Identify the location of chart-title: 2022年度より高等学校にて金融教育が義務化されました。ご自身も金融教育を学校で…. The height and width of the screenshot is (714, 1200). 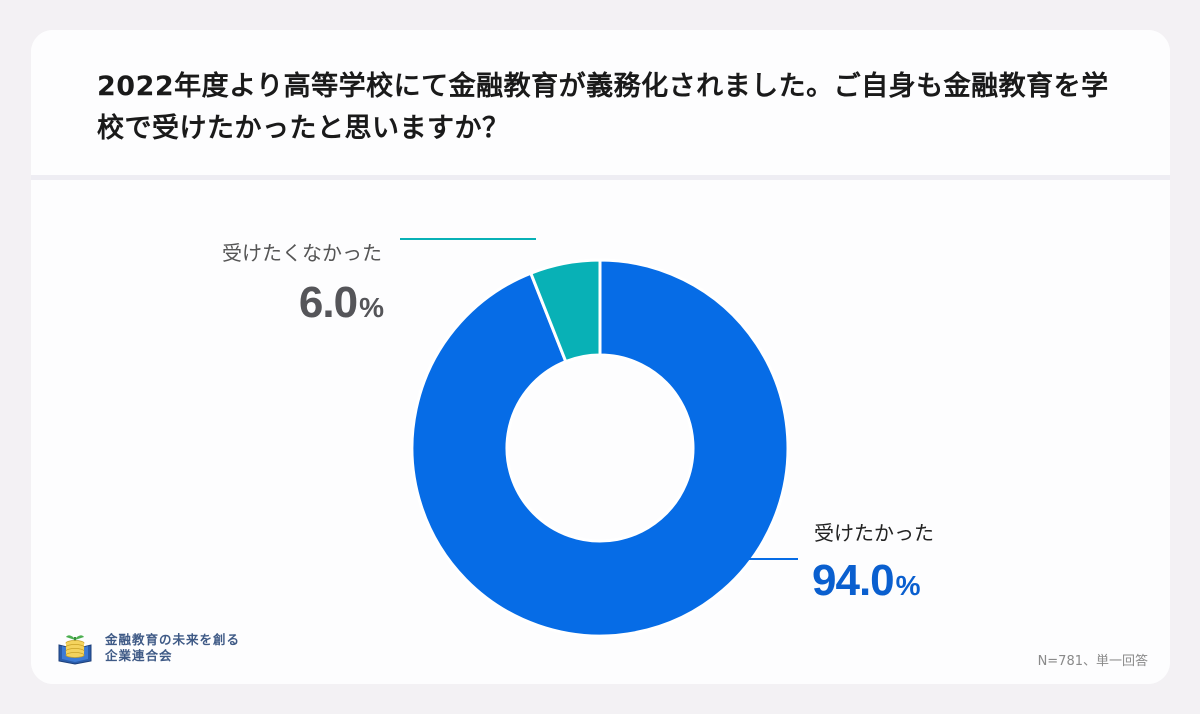
(603, 107).